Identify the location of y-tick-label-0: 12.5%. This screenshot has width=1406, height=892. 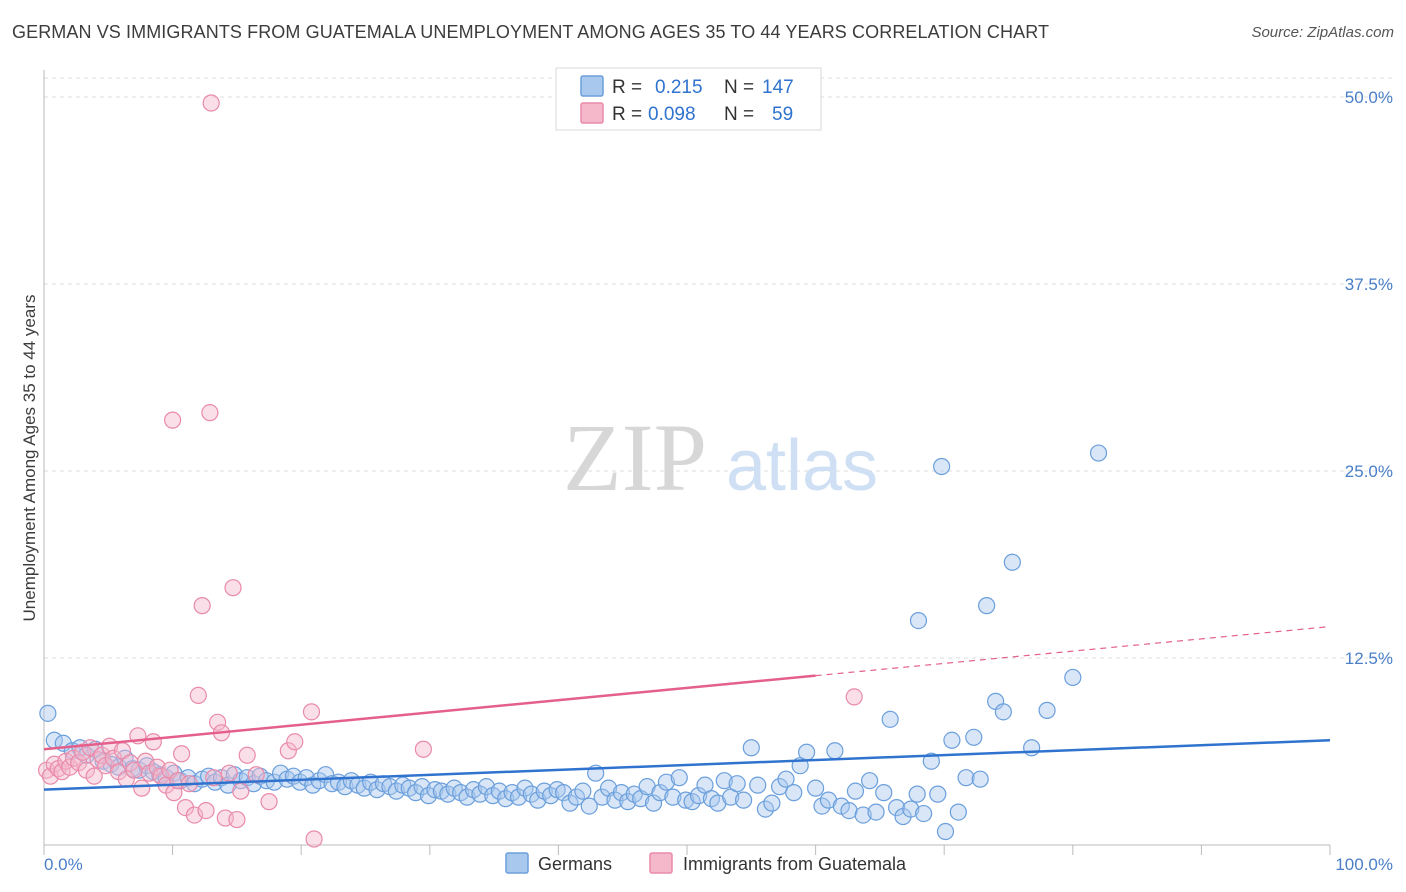
(1369, 658).